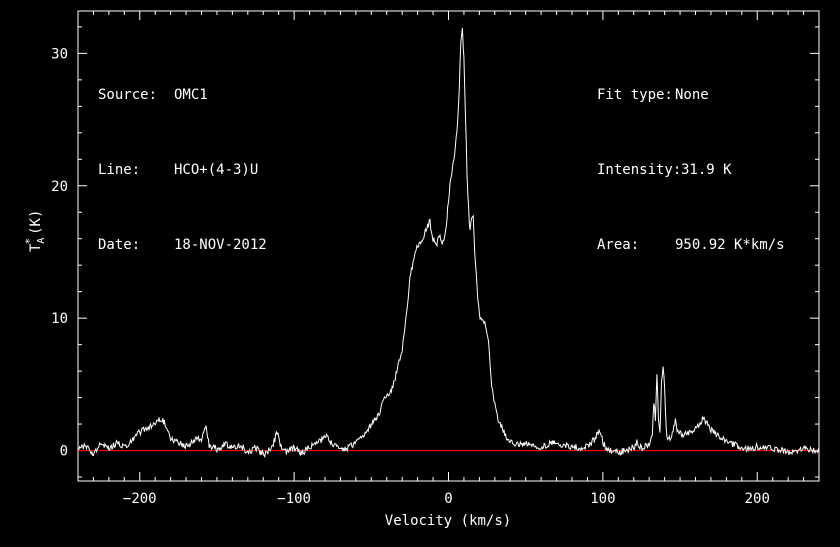  What do you see at coordinates (635, 95) in the screenshot?
I see `fit-type-label: Fit type:` at bounding box center [635, 95].